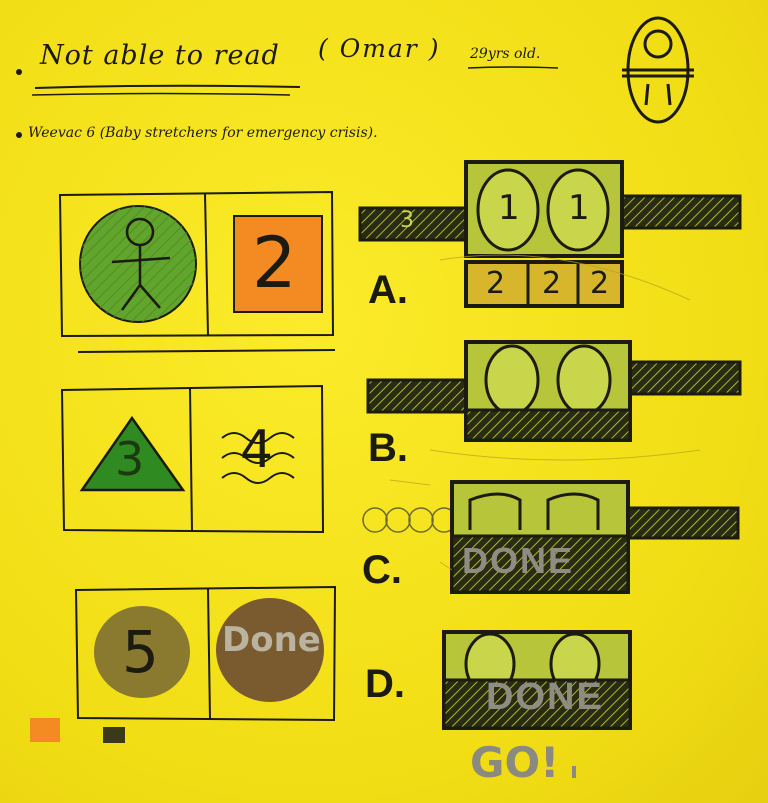 This screenshot has height=803, width=768. I want to click on go-label: GO!, so click(515, 762).